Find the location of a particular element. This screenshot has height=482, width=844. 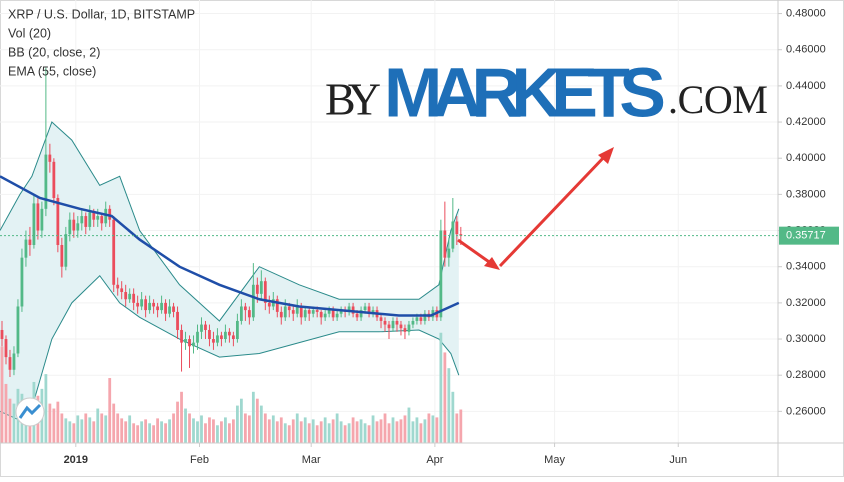

y-tick-label: 0.48000 is located at coordinates (806, 13).